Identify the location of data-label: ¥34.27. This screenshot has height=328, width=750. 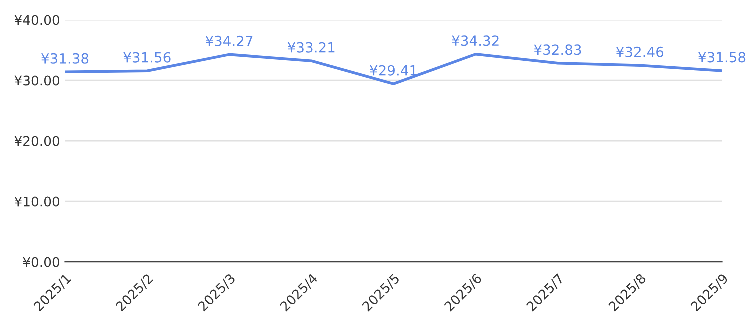
(229, 41).